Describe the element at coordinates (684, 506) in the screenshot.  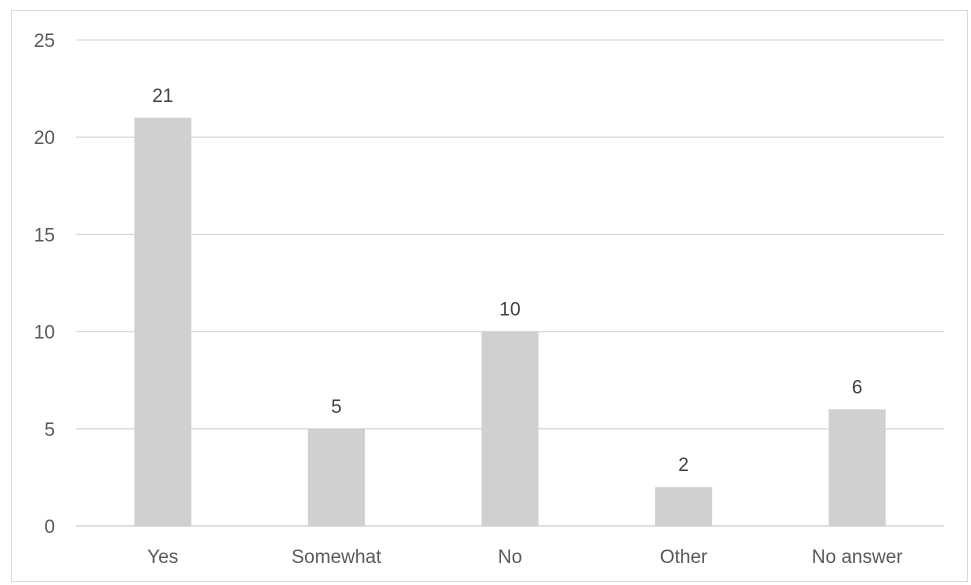
I see `bar-other` at that location.